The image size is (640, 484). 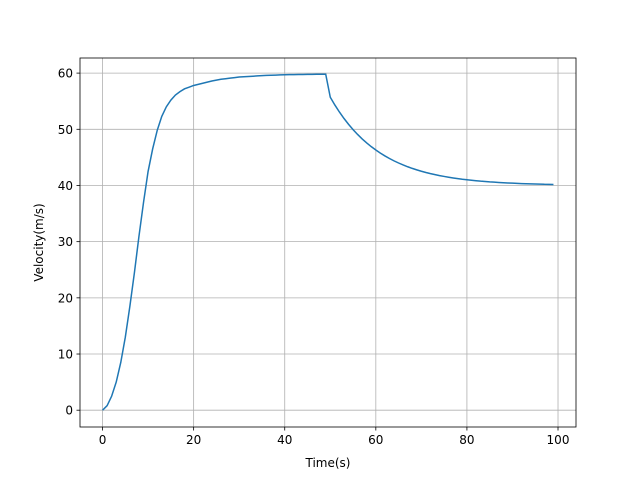 I want to click on y-tick-label: 50, so click(x=65, y=130).